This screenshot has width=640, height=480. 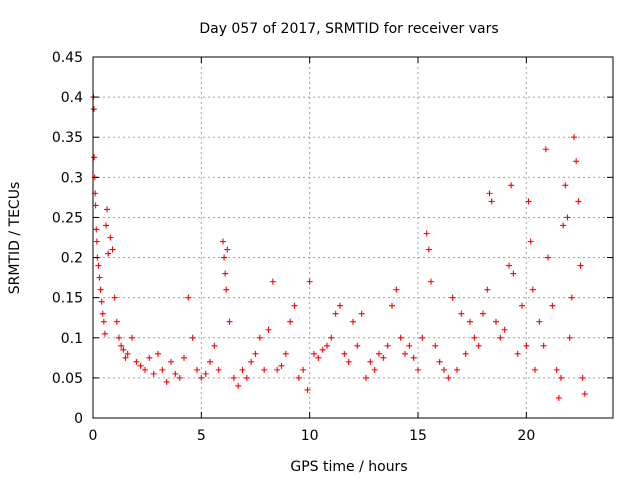 What do you see at coordinates (72, 339) in the screenshot?
I see `y-tick-label: 0.1` at bounding box center [72, 339].